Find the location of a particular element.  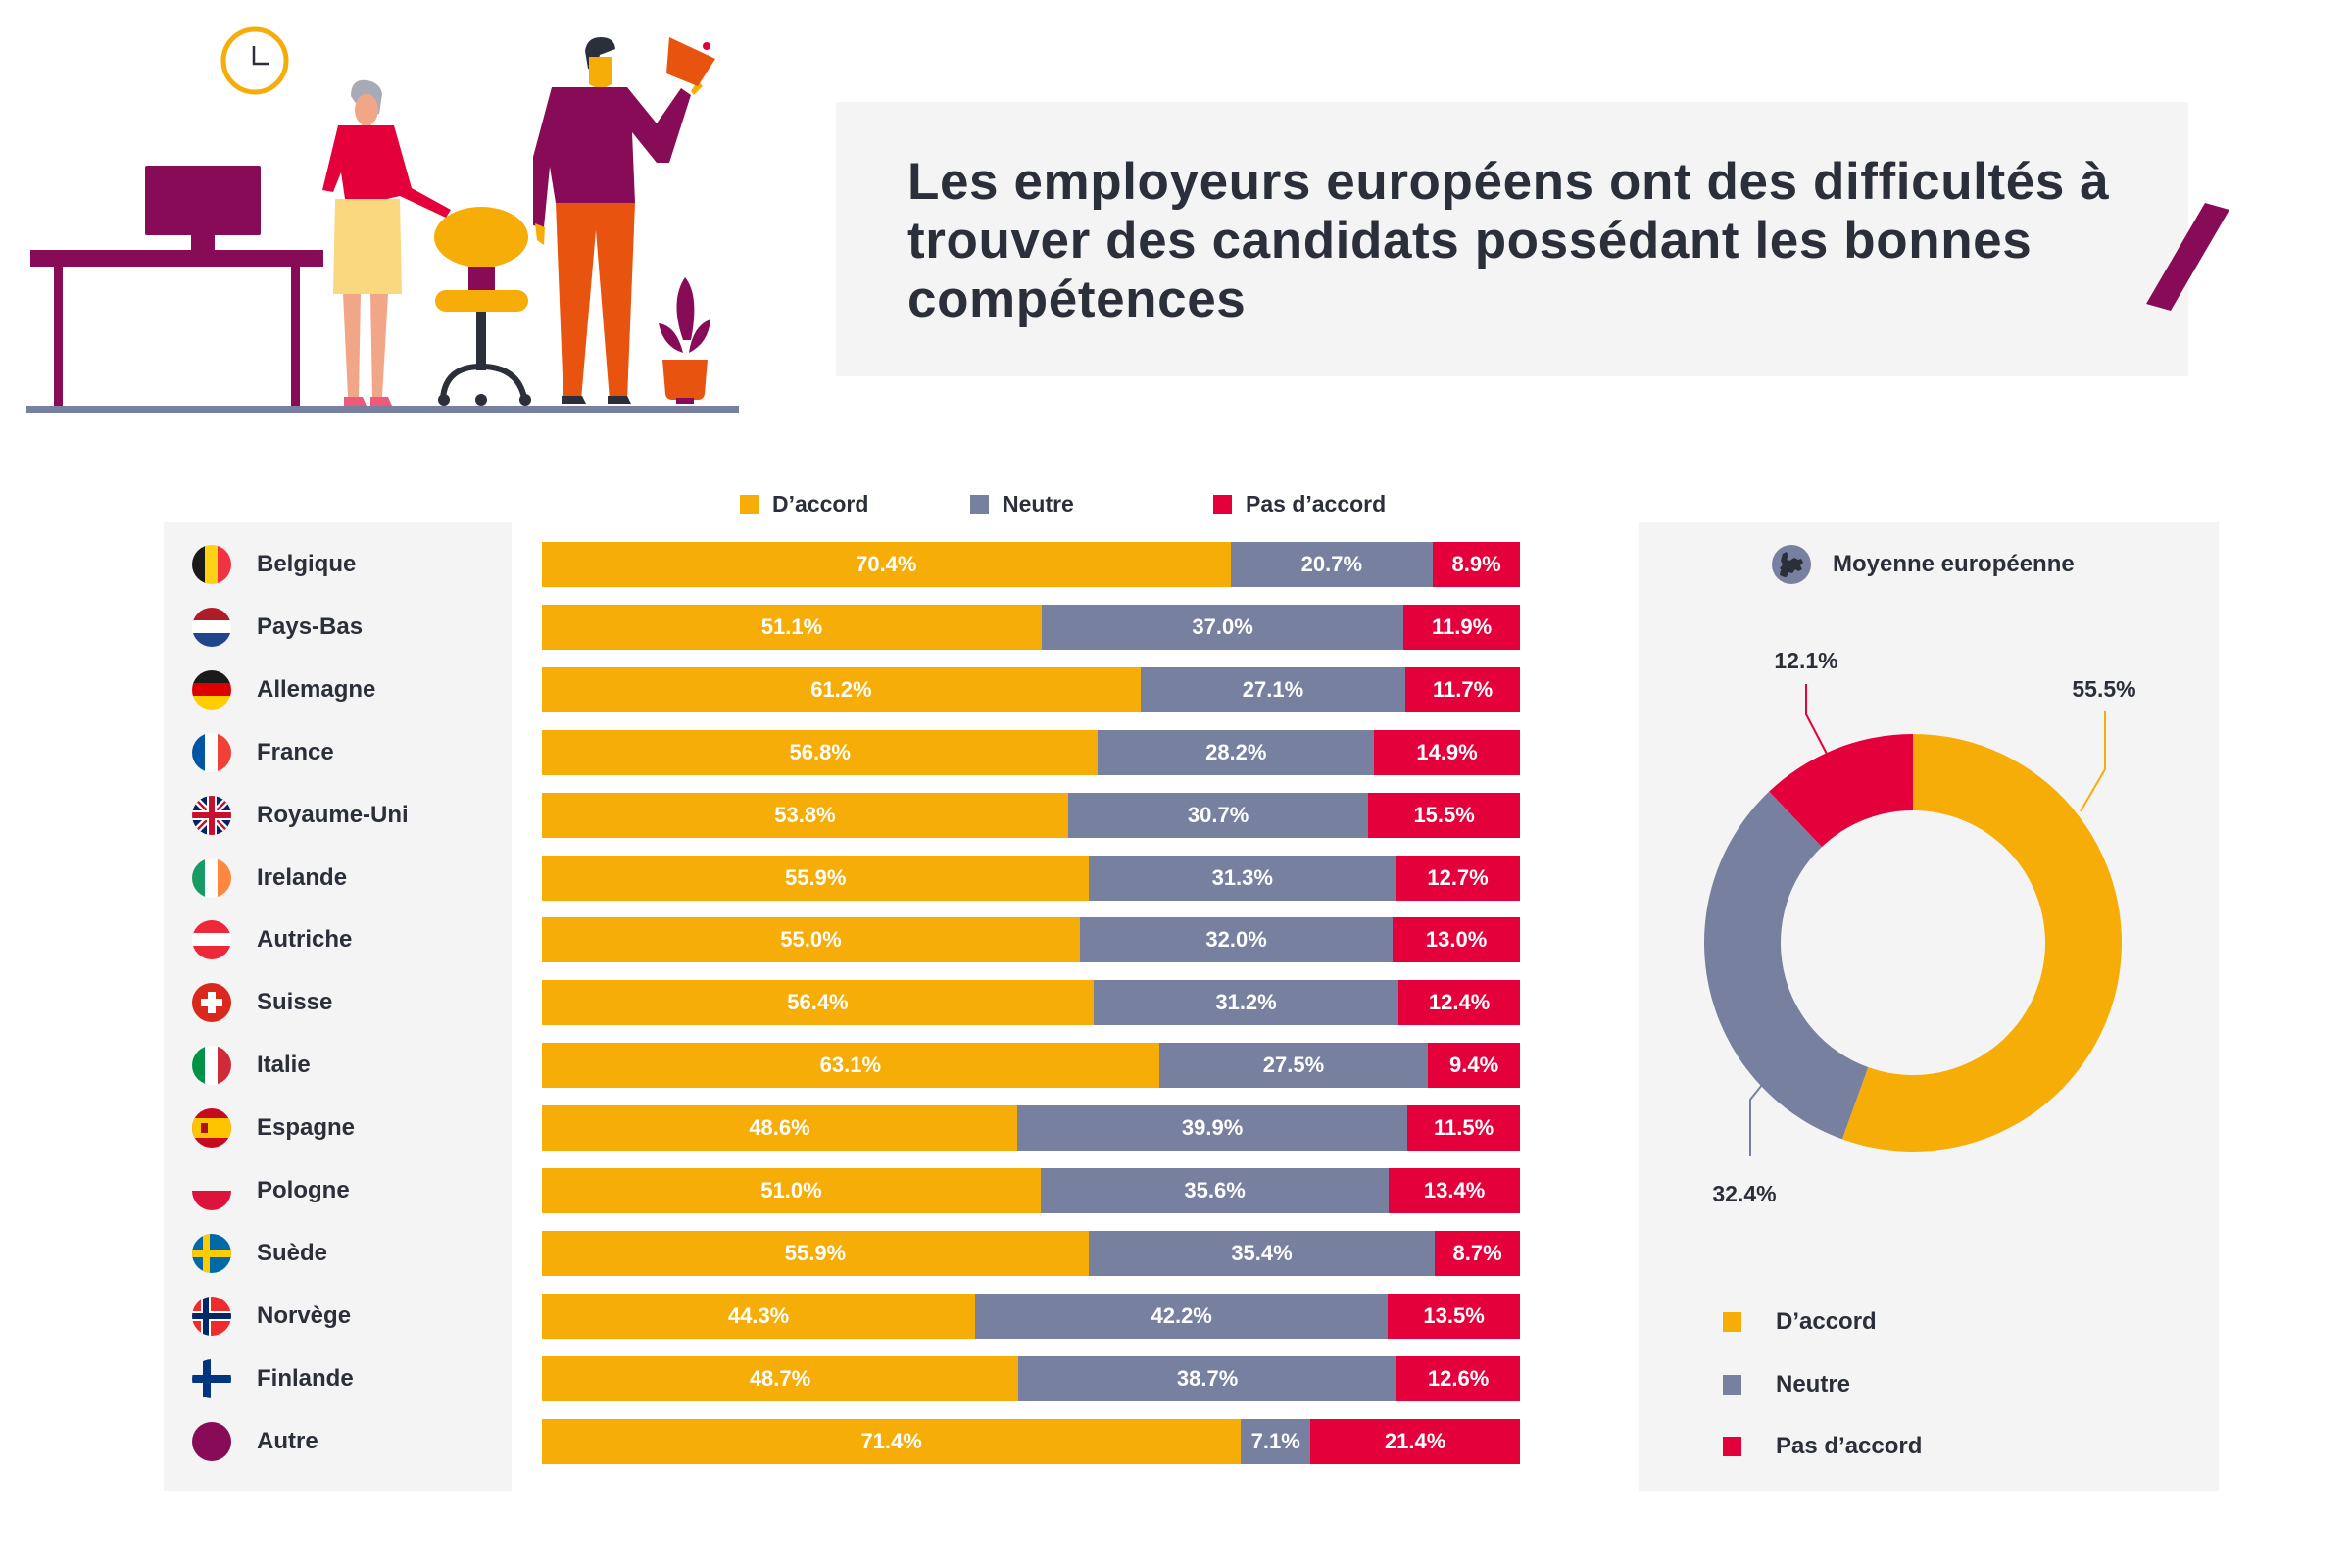

donut-value-label-disagree: 12.1% is located at coordinates (1806, 660).